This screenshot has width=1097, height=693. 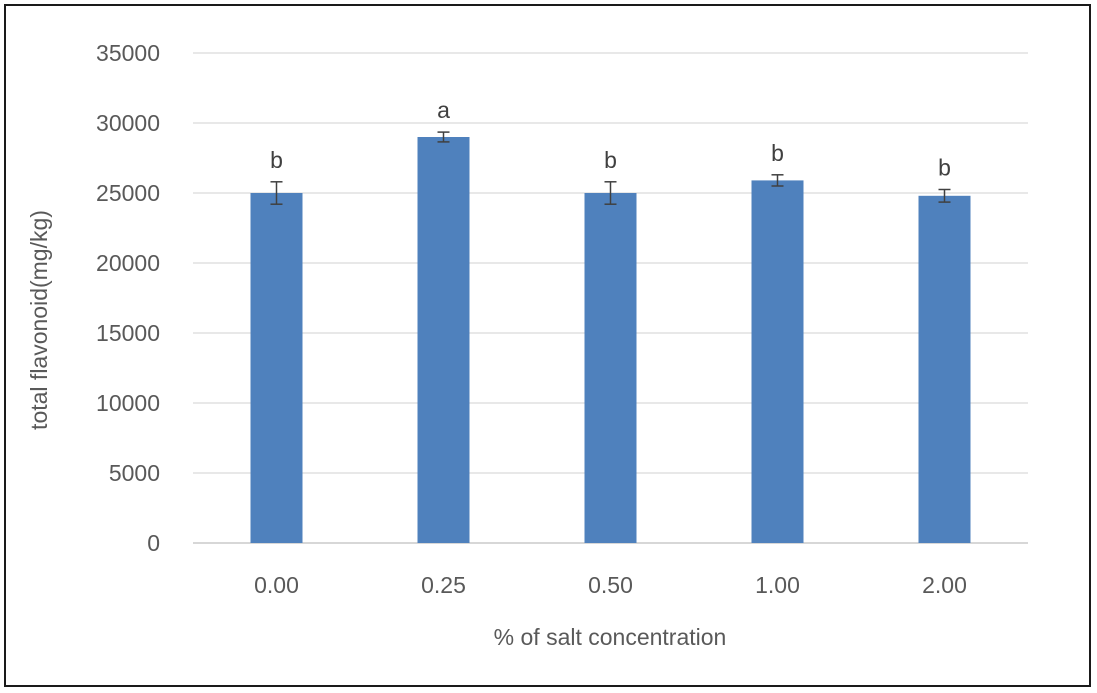 I want to click on x-axis-title: % of salt concentration, so click(x=610, y=637).